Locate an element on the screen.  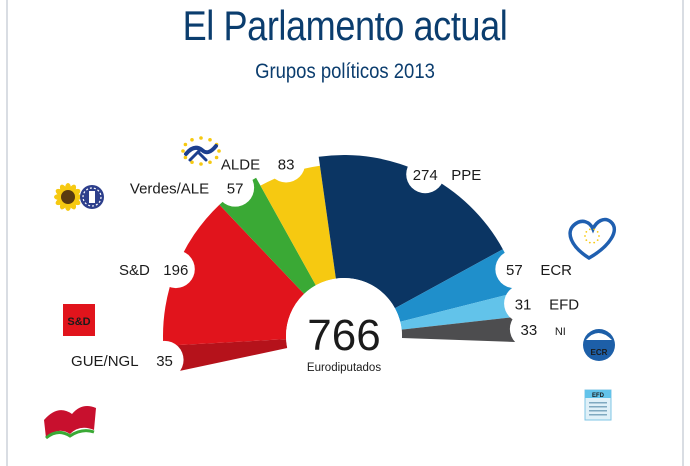
value-bubble-ni is located at coordinates (528, 328).